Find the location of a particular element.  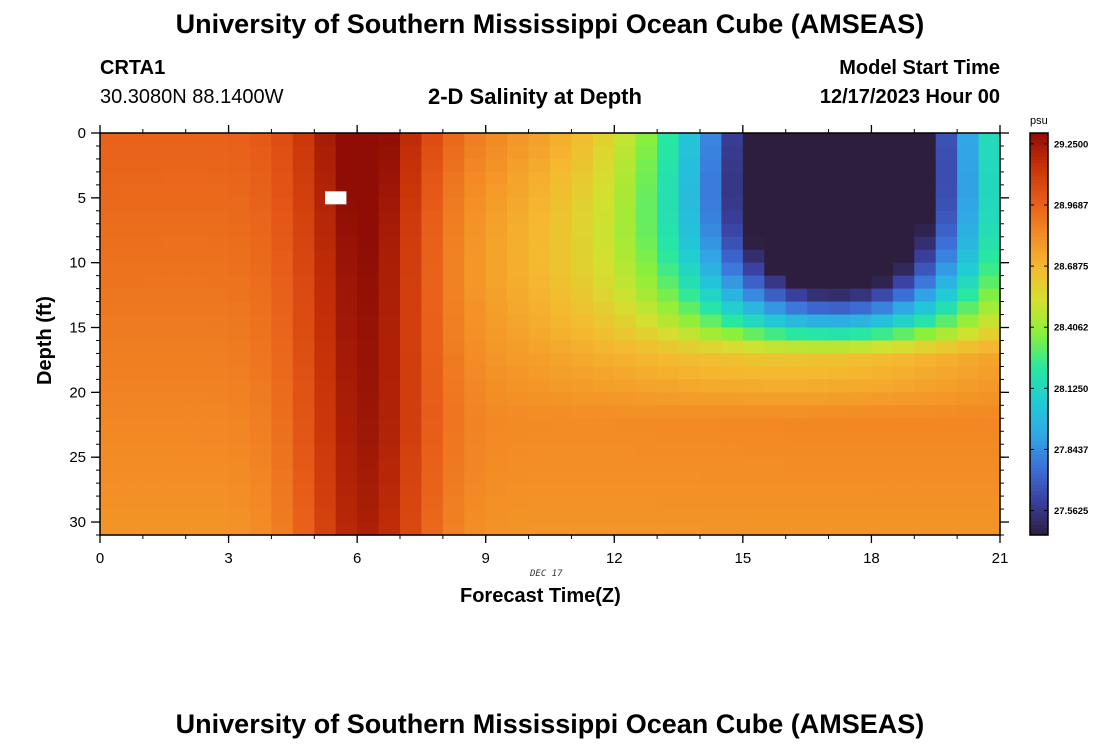

date-annotation: DEC 17 is located at coordinates (546, 574).